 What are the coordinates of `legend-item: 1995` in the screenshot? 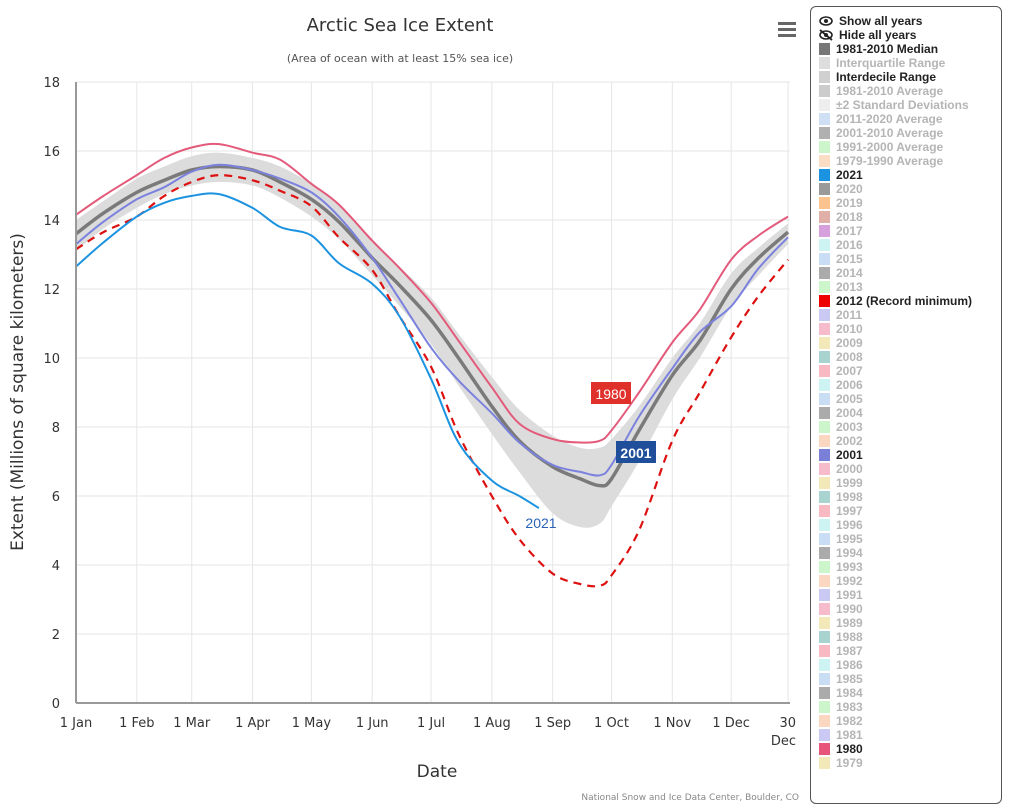 It's located at (910, 539).